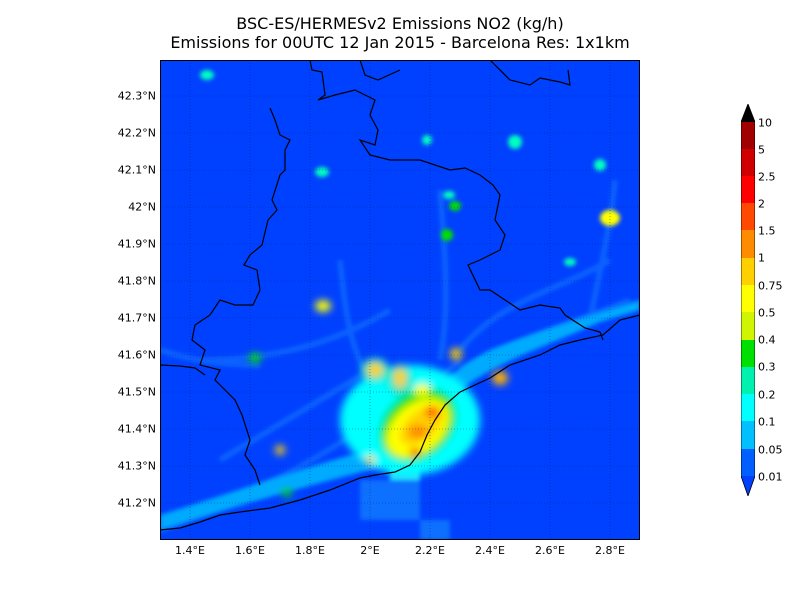 Image resolution: width=800 pixels, height=600 pixels. Describe the element at coordinates (136, 281) in the screenshot. I see `lat-tick-label: 41.8°N` at that location.